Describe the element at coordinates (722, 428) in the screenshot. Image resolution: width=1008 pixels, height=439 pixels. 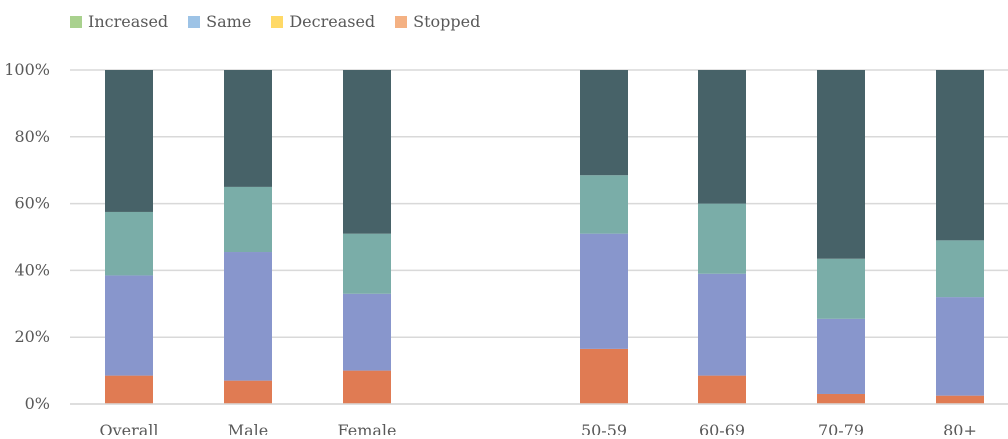
I see `x-tick-label: 60-69` at that location.